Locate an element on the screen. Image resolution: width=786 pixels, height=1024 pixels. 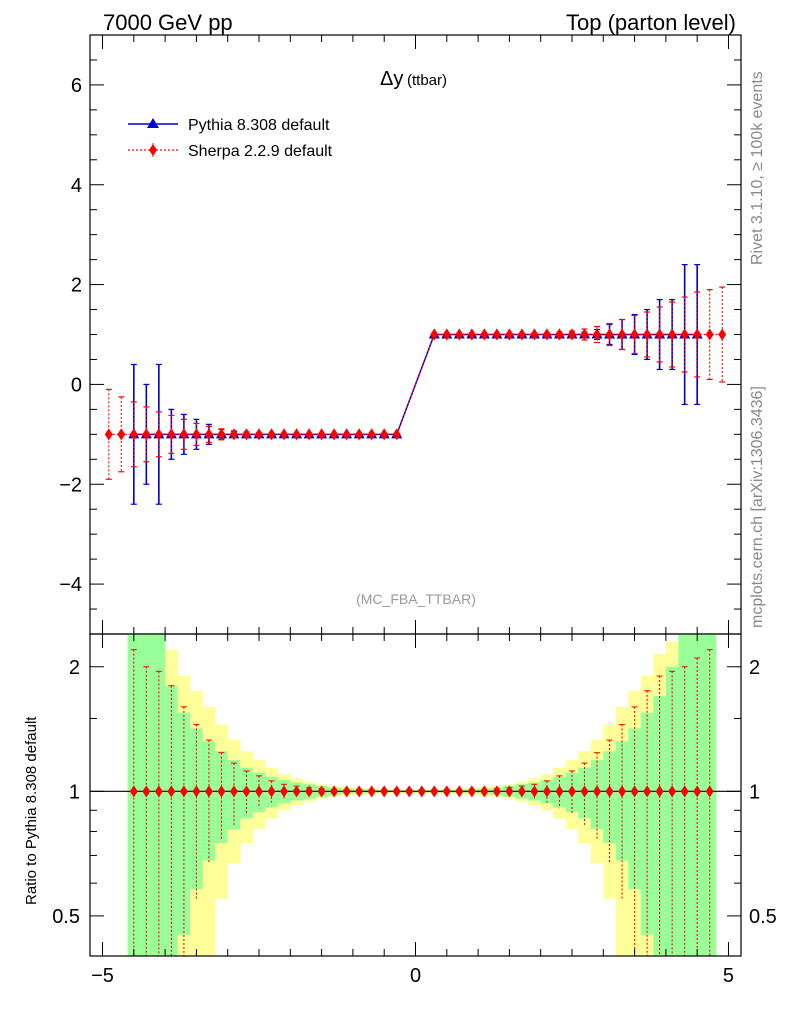
series-line-sherpa is located at coordinates (415, 384).